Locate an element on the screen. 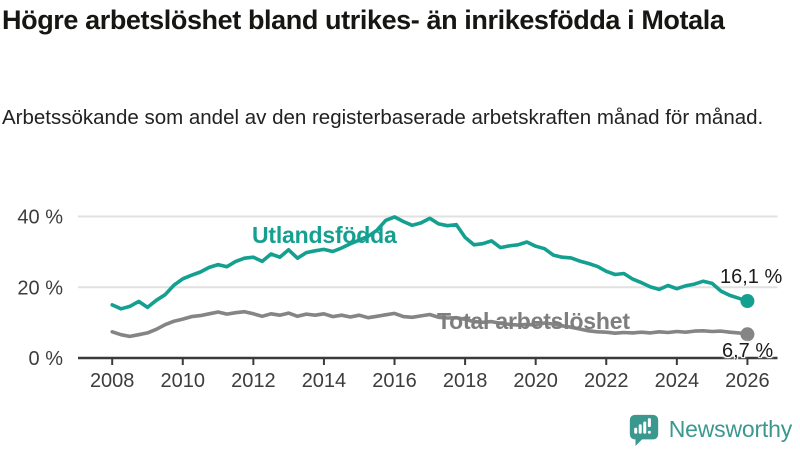  x-tick-label-2016: 2016 is located at coordinates (394, 381).